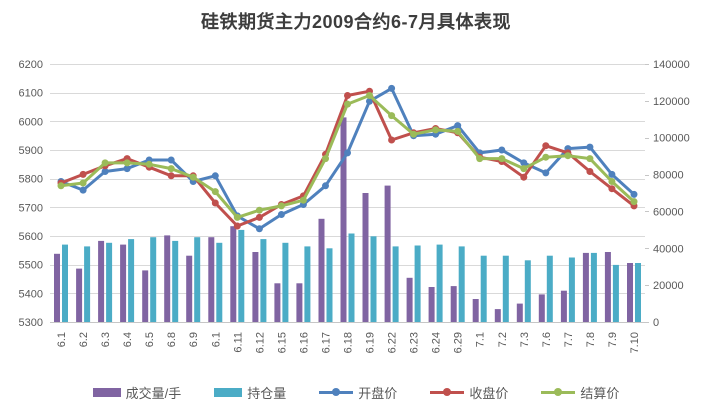 The image size is (712, 408). What do you see at coordinates (378, 393) in the screenshot?
I see `legend-label-open-price: 开盘价` at bounding box center [378, 393].